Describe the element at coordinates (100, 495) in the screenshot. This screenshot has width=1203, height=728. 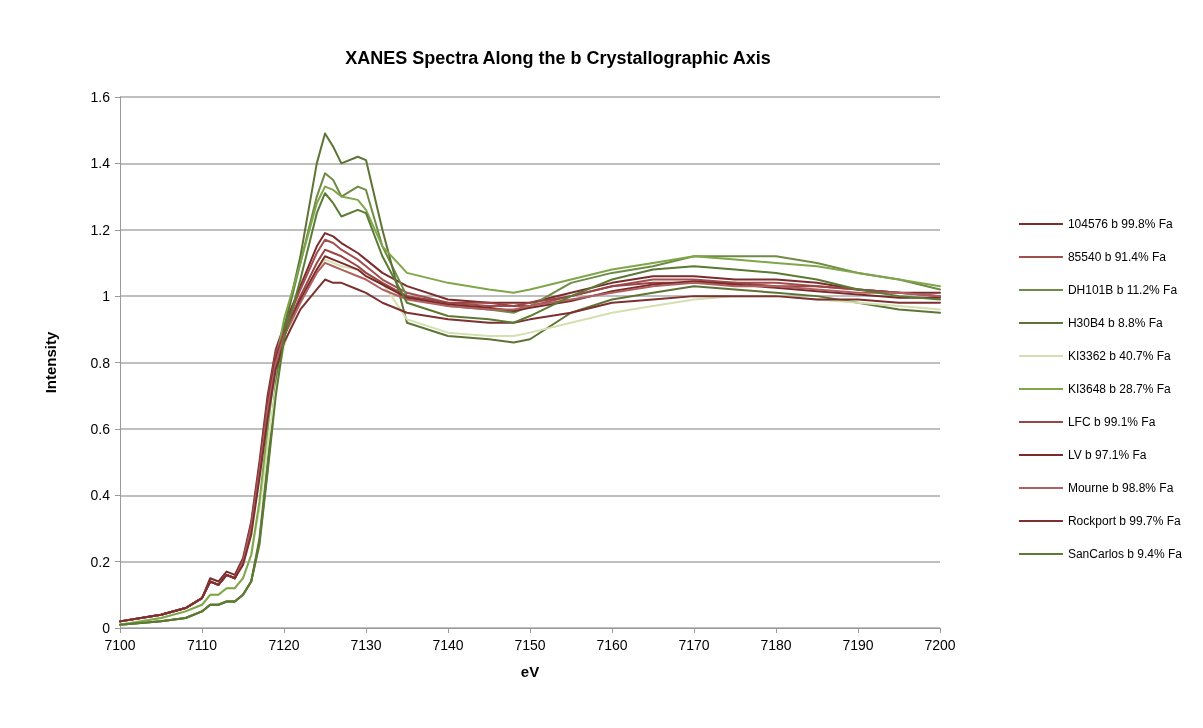
I see `y-tick-label: 0.4` at that location.